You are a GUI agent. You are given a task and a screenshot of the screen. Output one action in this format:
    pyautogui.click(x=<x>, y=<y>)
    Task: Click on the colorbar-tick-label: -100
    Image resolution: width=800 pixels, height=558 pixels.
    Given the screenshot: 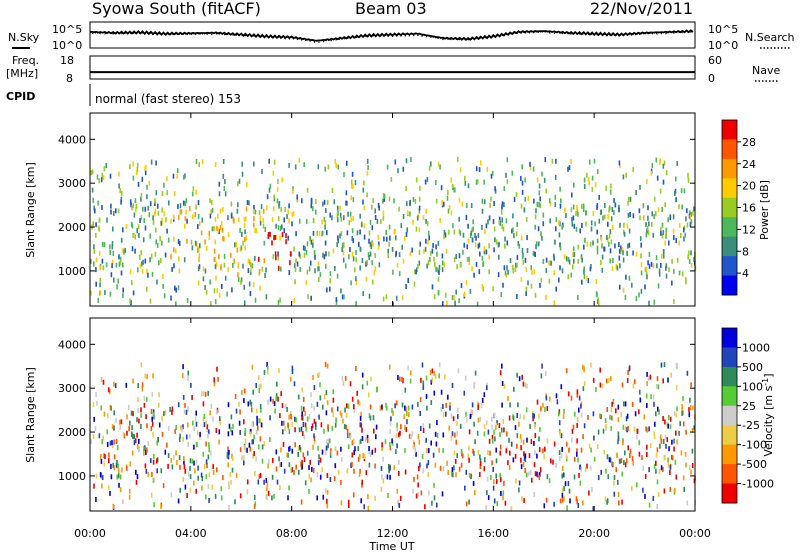 What is the action you would take?
    pyautogui.click(x=754, y=445)
    